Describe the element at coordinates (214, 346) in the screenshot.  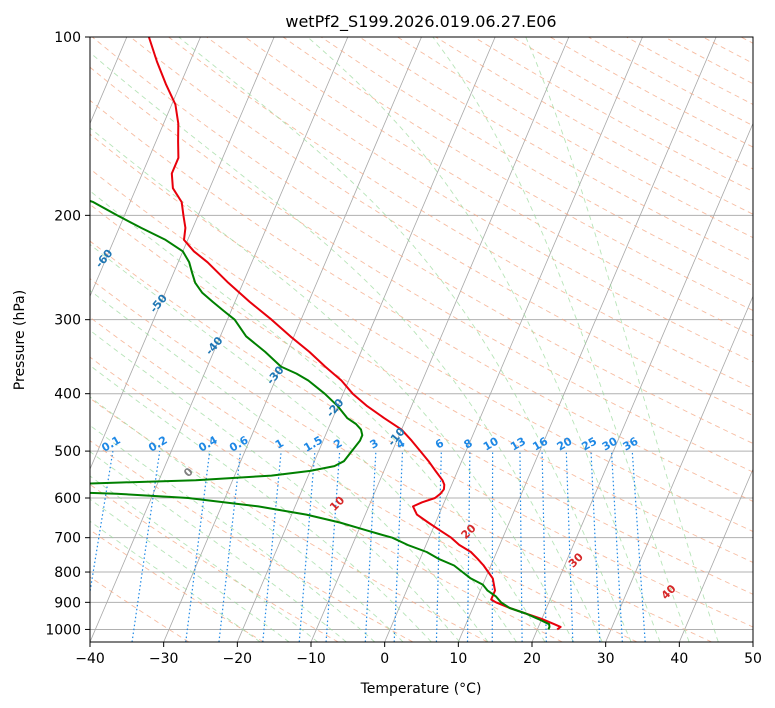
I see `isotherm-label: -40` at that location.